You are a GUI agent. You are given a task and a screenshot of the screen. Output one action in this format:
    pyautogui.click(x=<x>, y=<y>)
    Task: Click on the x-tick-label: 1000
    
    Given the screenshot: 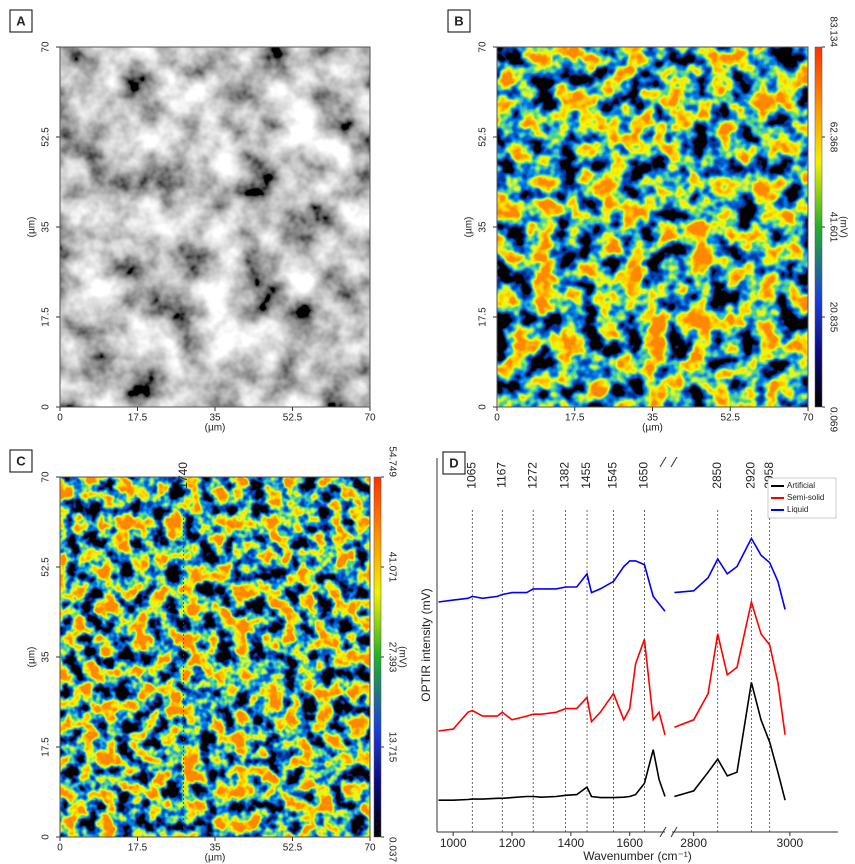 What is the action you would take?
    pyautogui.click(x=453, y=843)
    